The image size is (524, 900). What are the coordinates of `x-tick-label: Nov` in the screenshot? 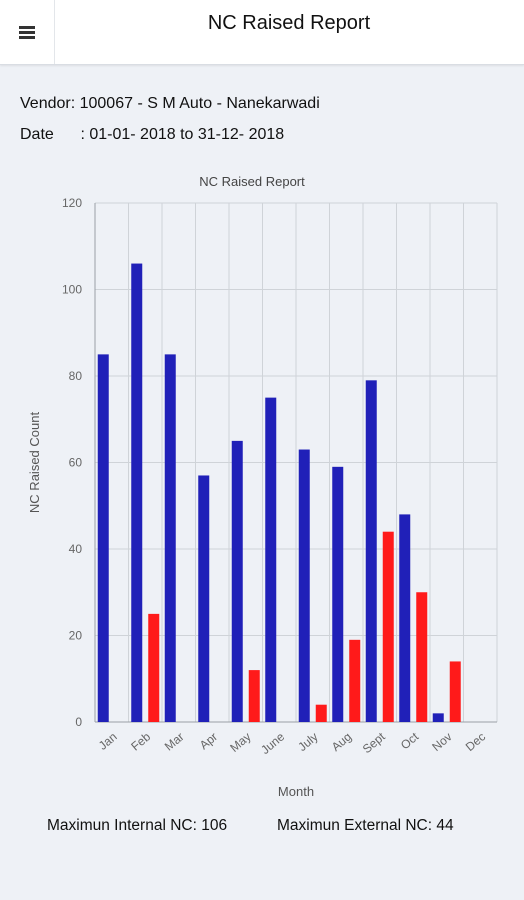 It's located at (441, 742).